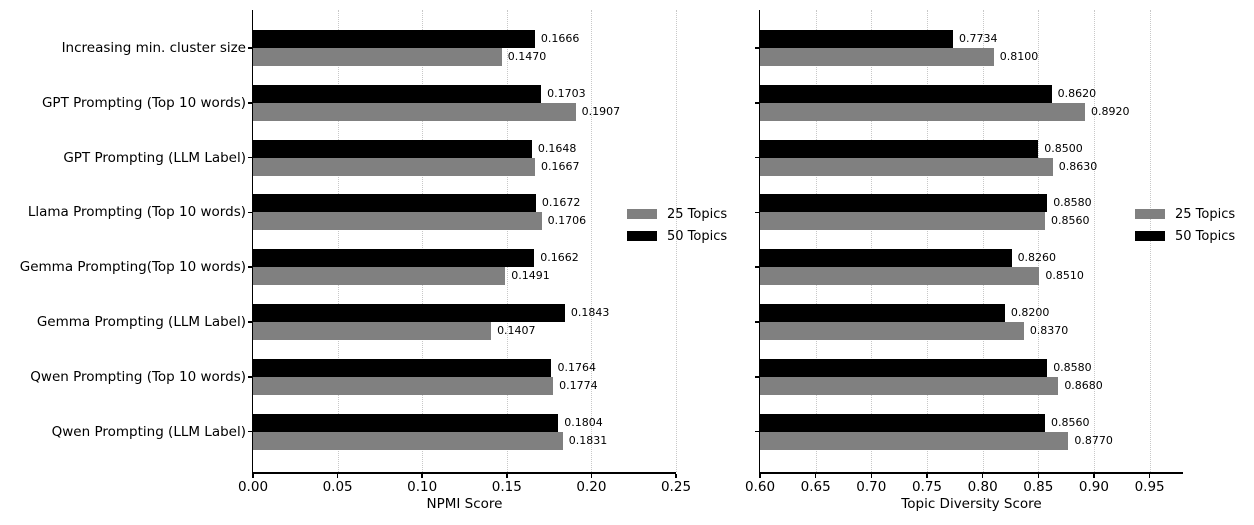 The width and height of the screenshot is (1254, 525). What do you see at coordinates (1049, 330) in the screenshot?
I see `bar-value-label: 0.8370` at bounding box center [1049, 330].